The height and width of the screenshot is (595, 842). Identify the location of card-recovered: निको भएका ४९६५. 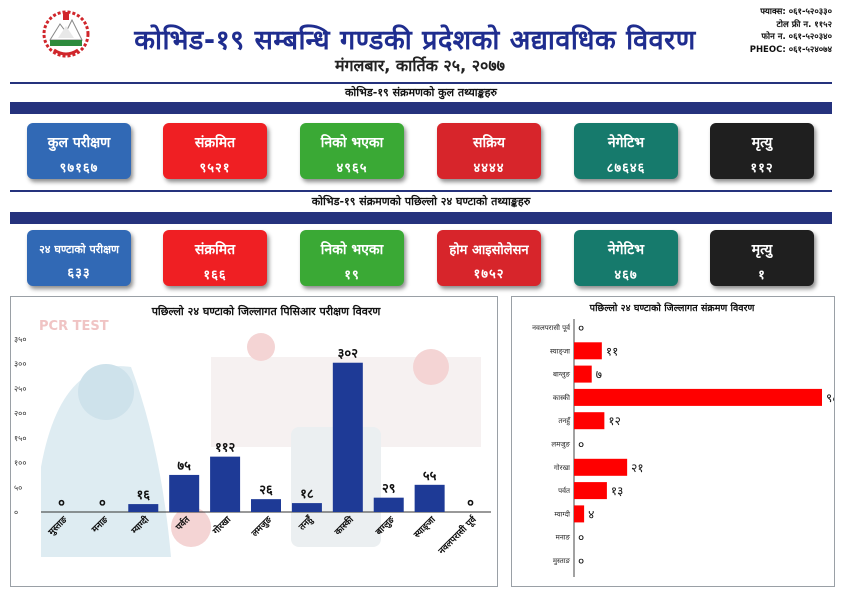
(352, 151).